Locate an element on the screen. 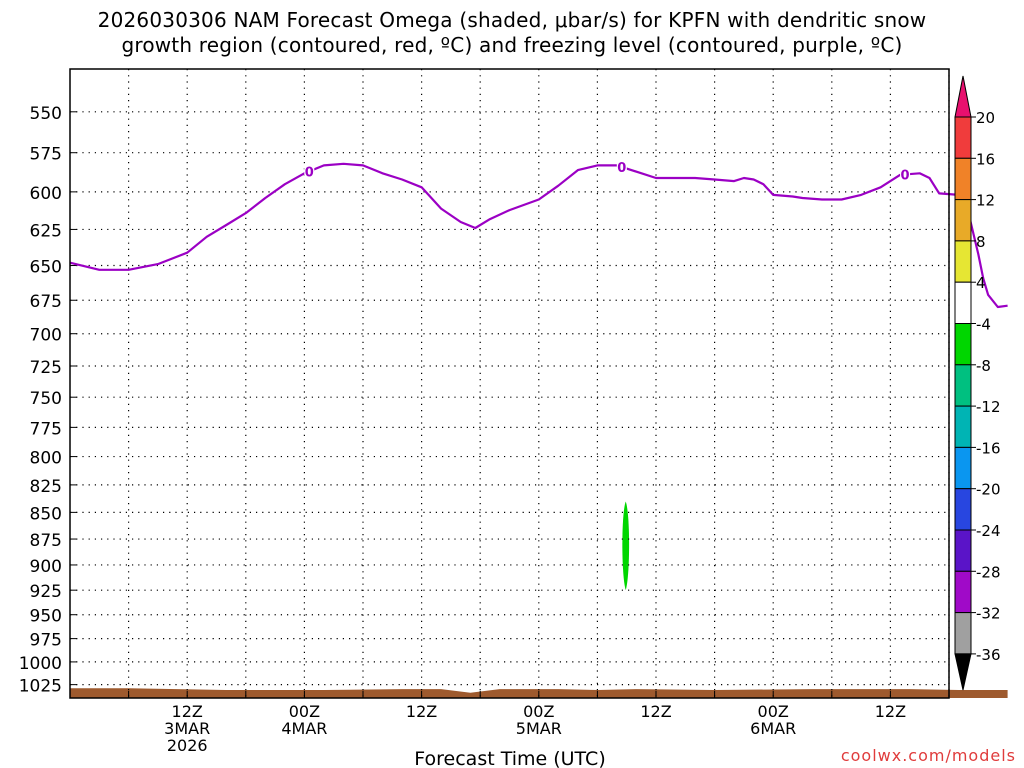 The image size is (1024, 768). y-tick-label-975: 975 is located at coordinates (46, 641).